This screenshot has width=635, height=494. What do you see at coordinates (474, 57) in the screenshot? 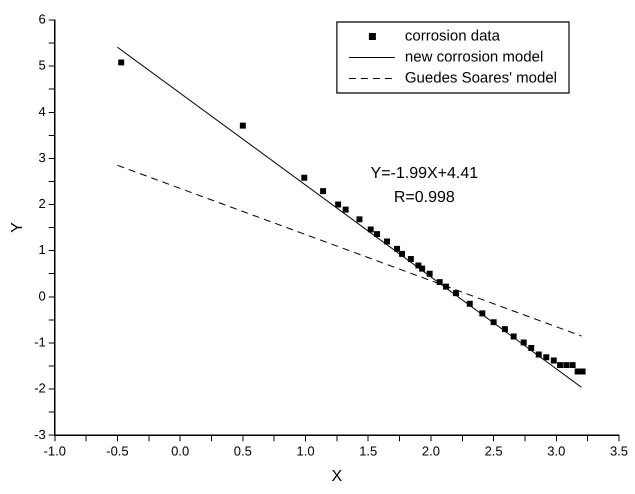
I see `legend-label: new corrosion model` at bounding box center [474, 57].